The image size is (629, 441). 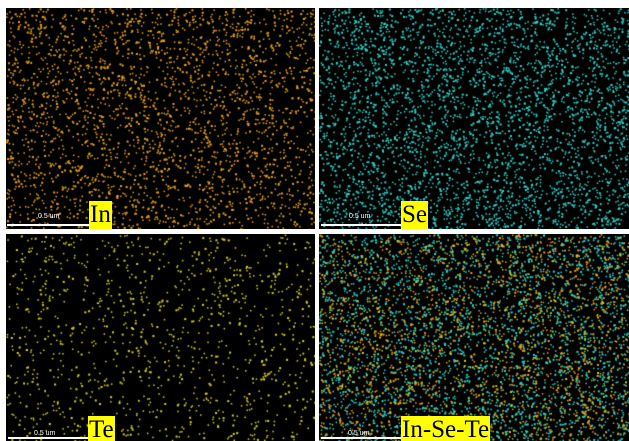 I want to click on panel-divider, so click(x=314, y=231).